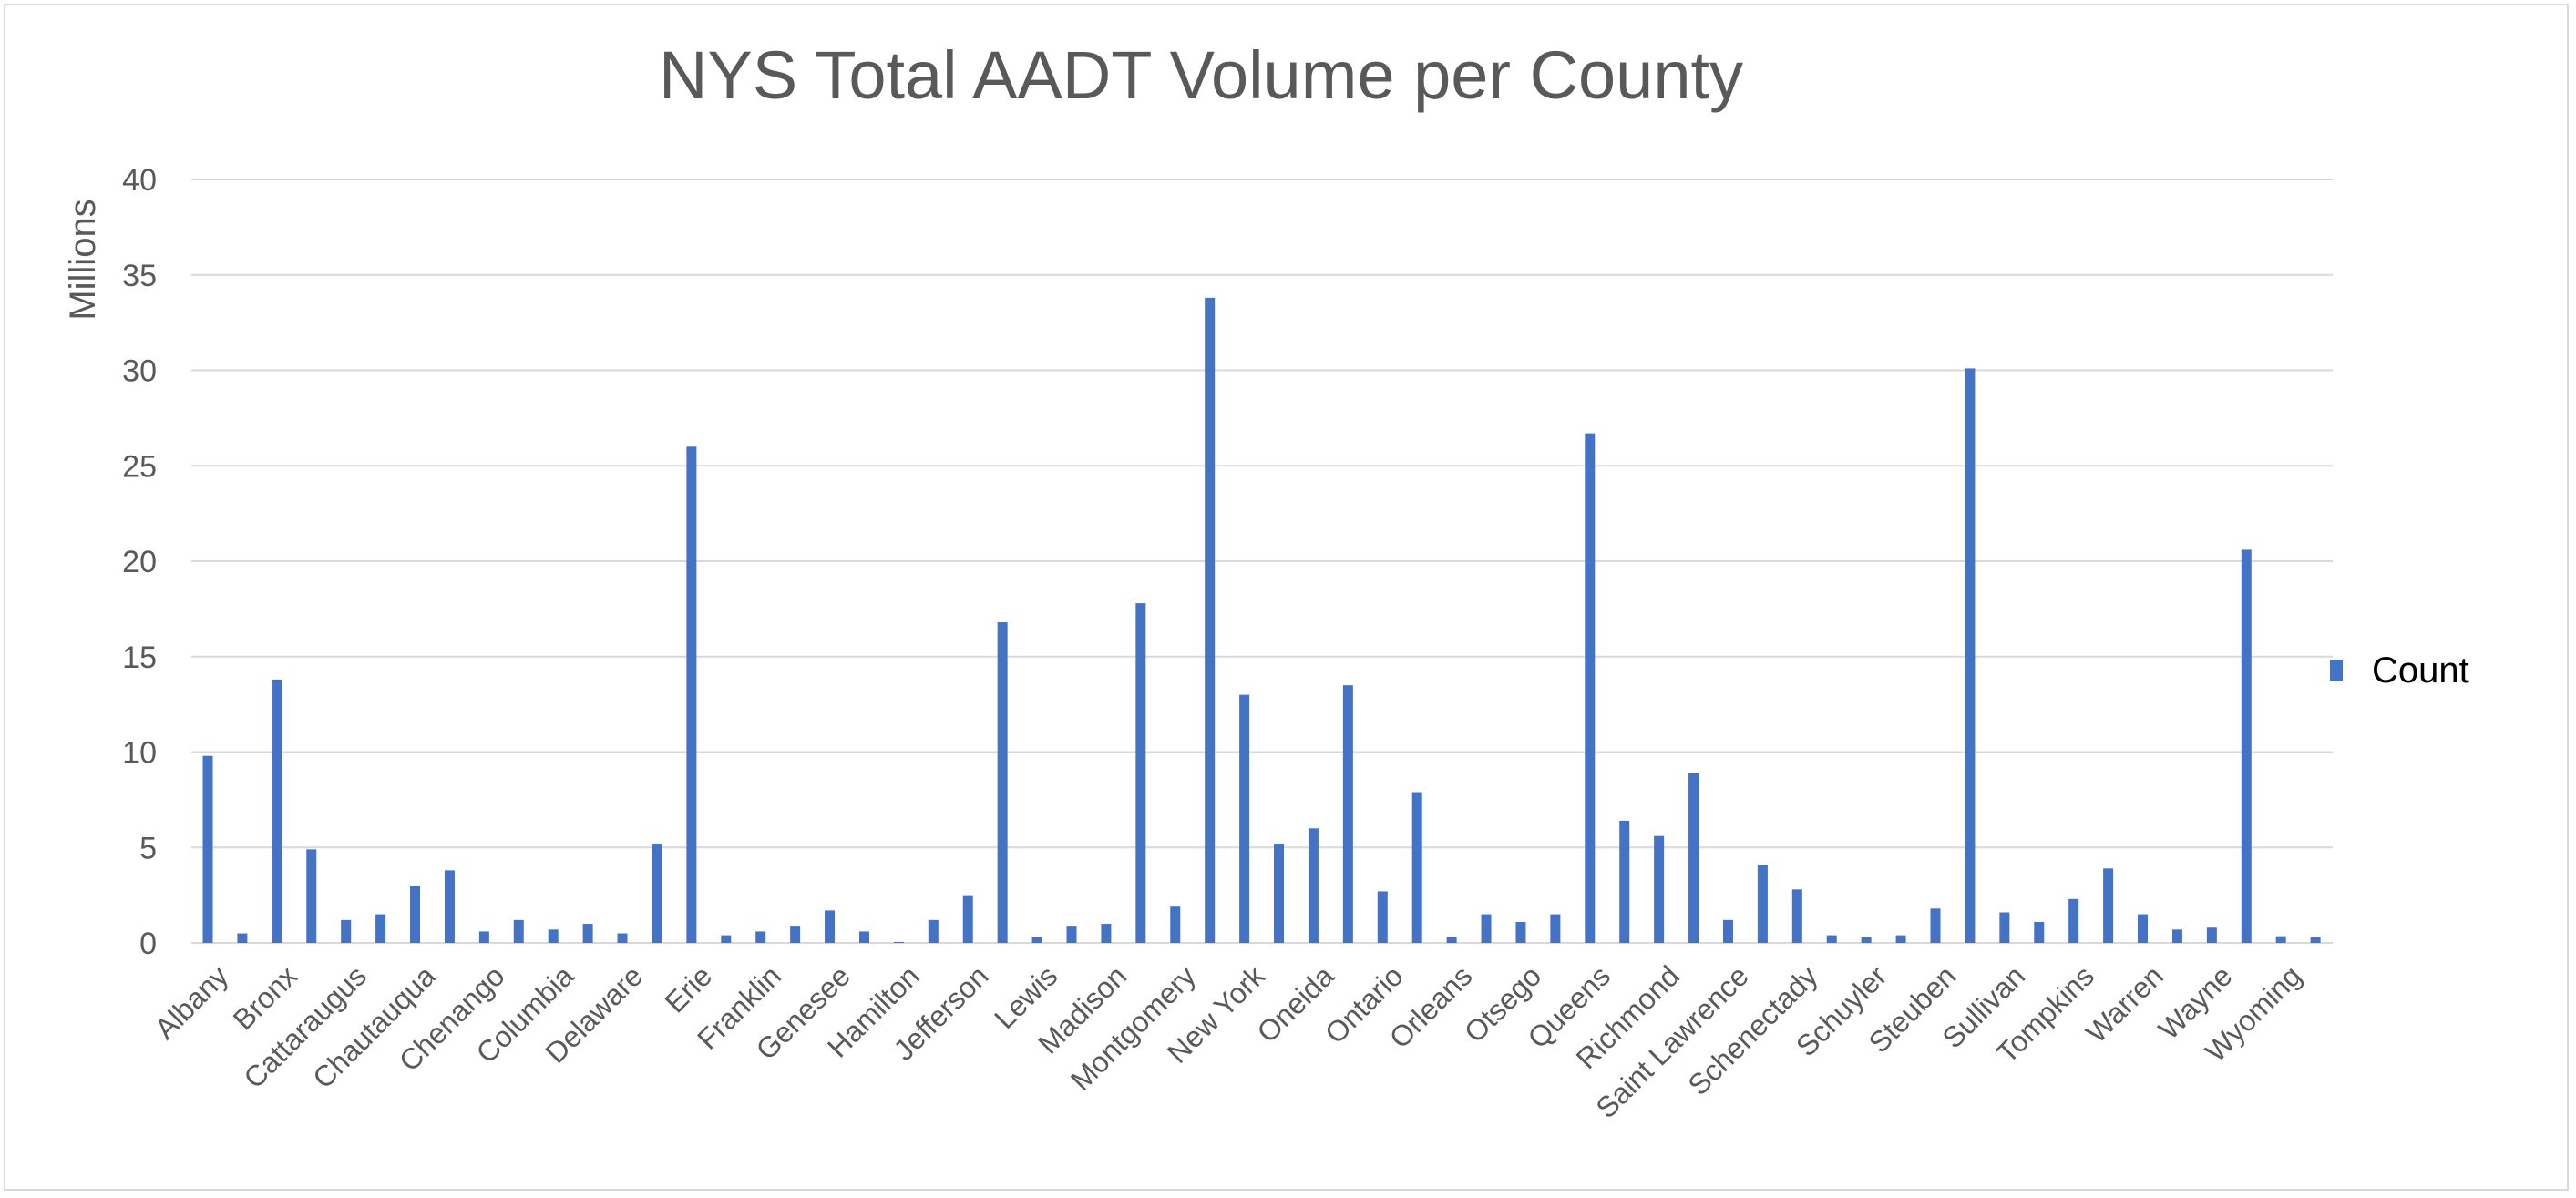  I want to click on y-tick-label-5: 5, so click(148, 848).